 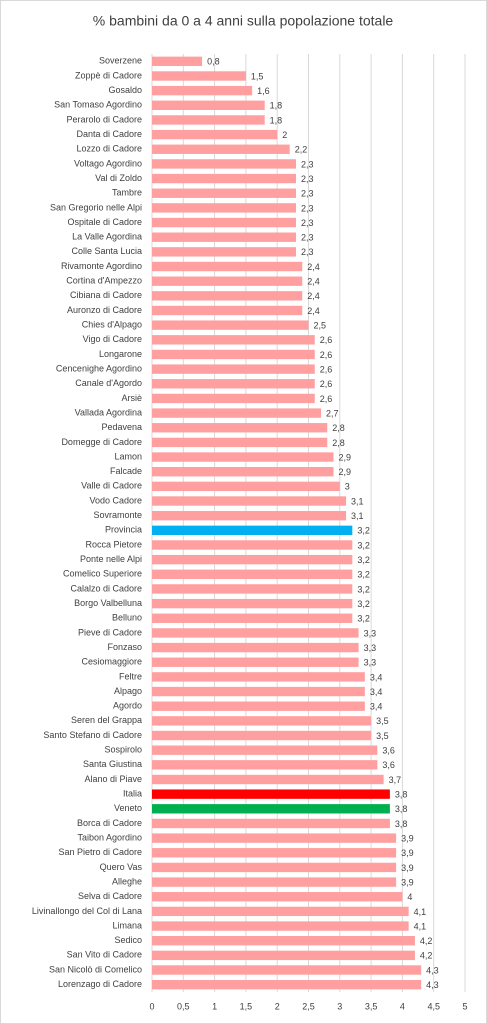 What do you see at coordinates (127, 925) in the screenshot?
I see `y-tick-label: Limana` at bounding box center [127, 925].